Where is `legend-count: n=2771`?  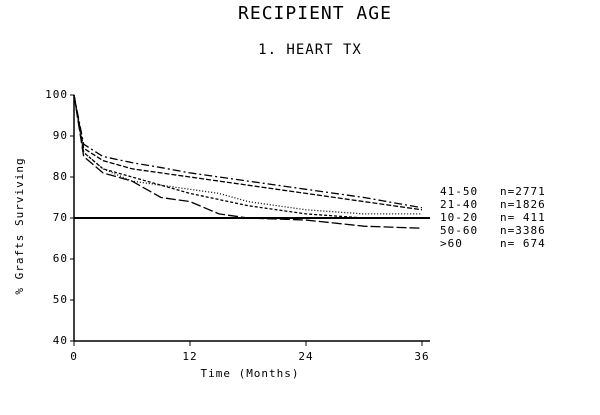
legend-count: n=2771 is located at coordinates (523, 191).